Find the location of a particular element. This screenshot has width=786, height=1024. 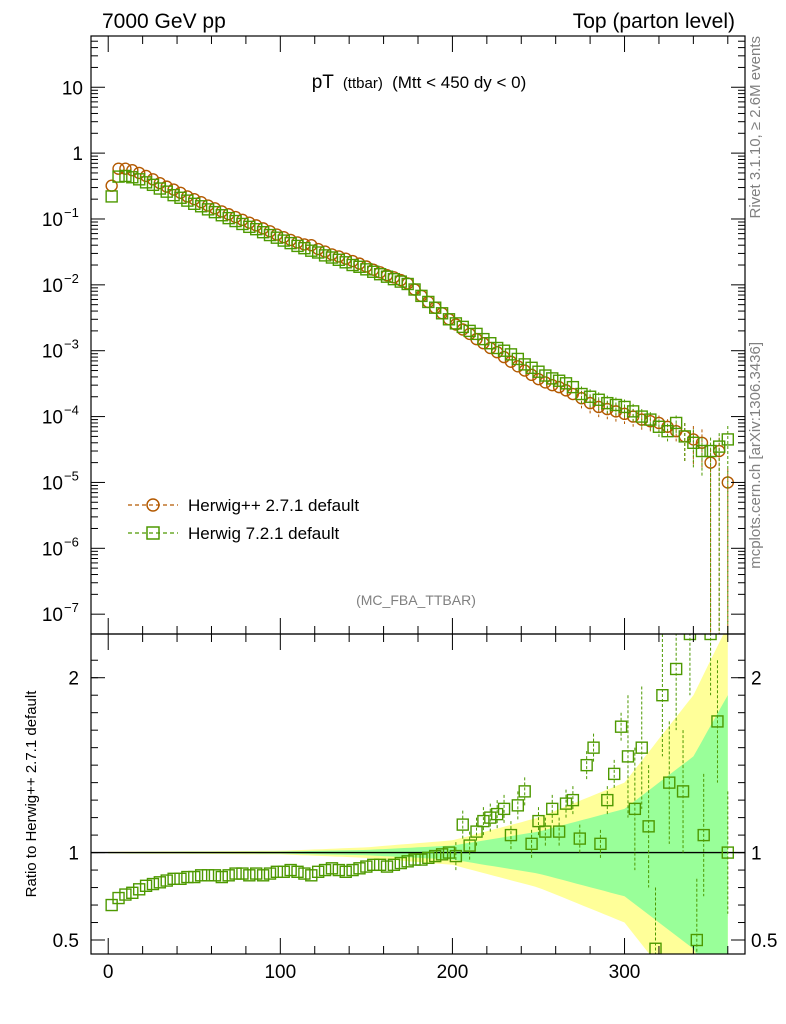

ratio-ytick-label-2: 2 is located at coordinates (73, 679).